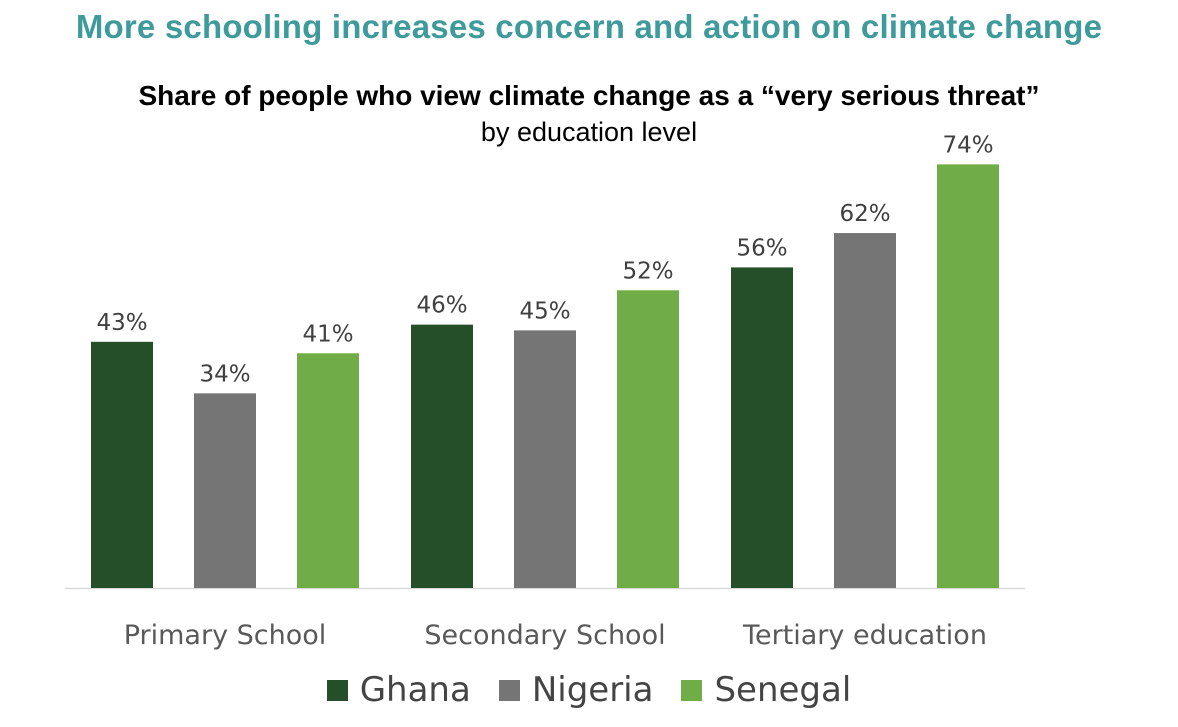 This screenshot has width=1178, height=727. What do you see at coordinates (592, 690) in the screenshot?
I see `legend-label-nigeria: Nigeria` at bounding box center [592, 690].